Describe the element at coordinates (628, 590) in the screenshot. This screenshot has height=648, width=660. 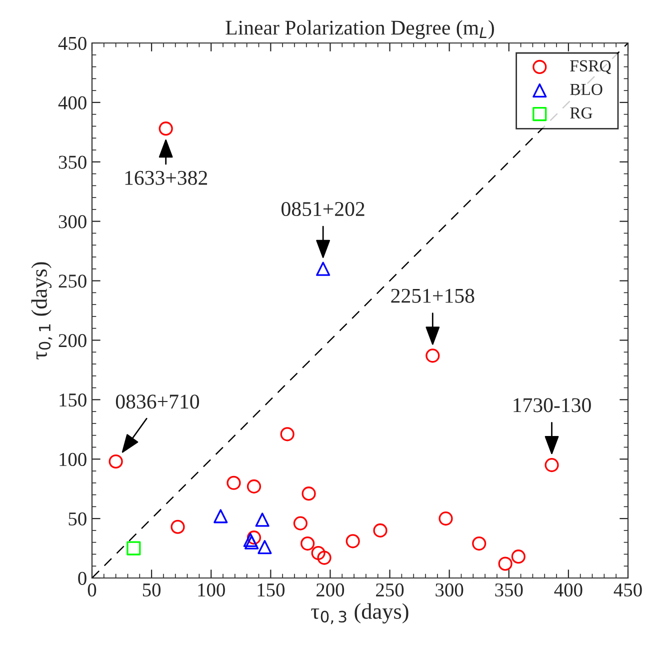
I see `x-tick-label: 450` at that location.